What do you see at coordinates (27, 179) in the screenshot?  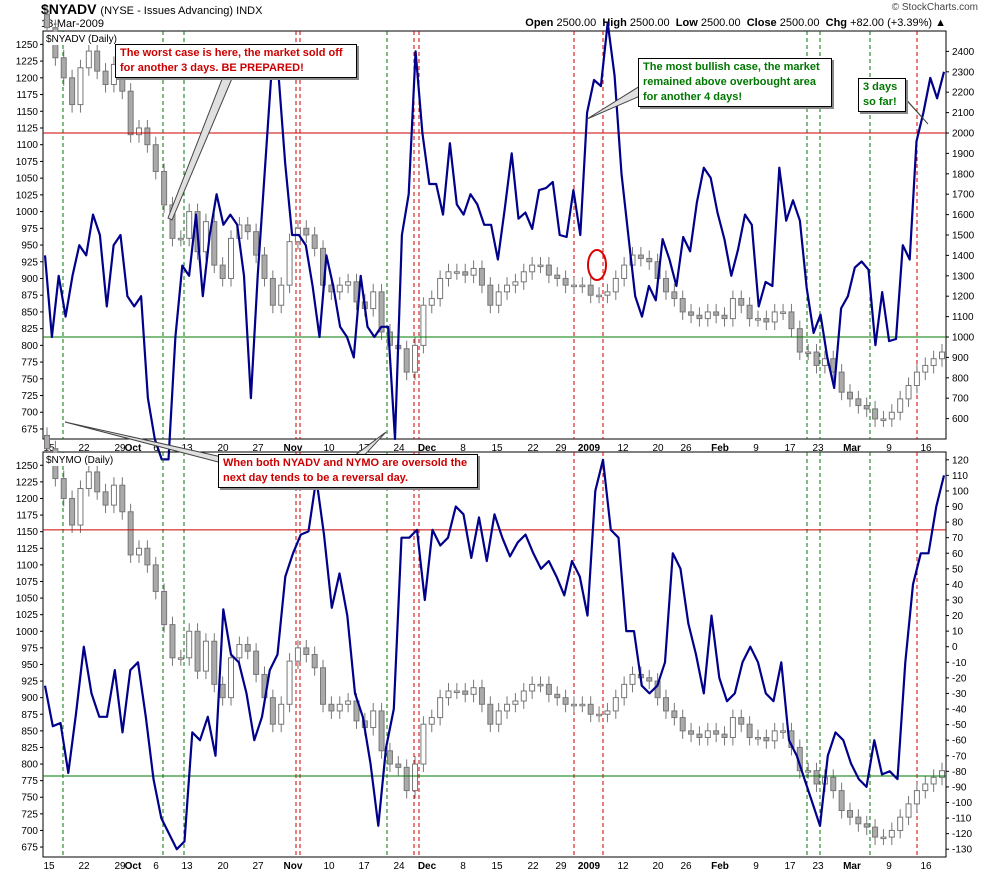 I see `left-axis-label: 1050` at bounding box center [27, 179].